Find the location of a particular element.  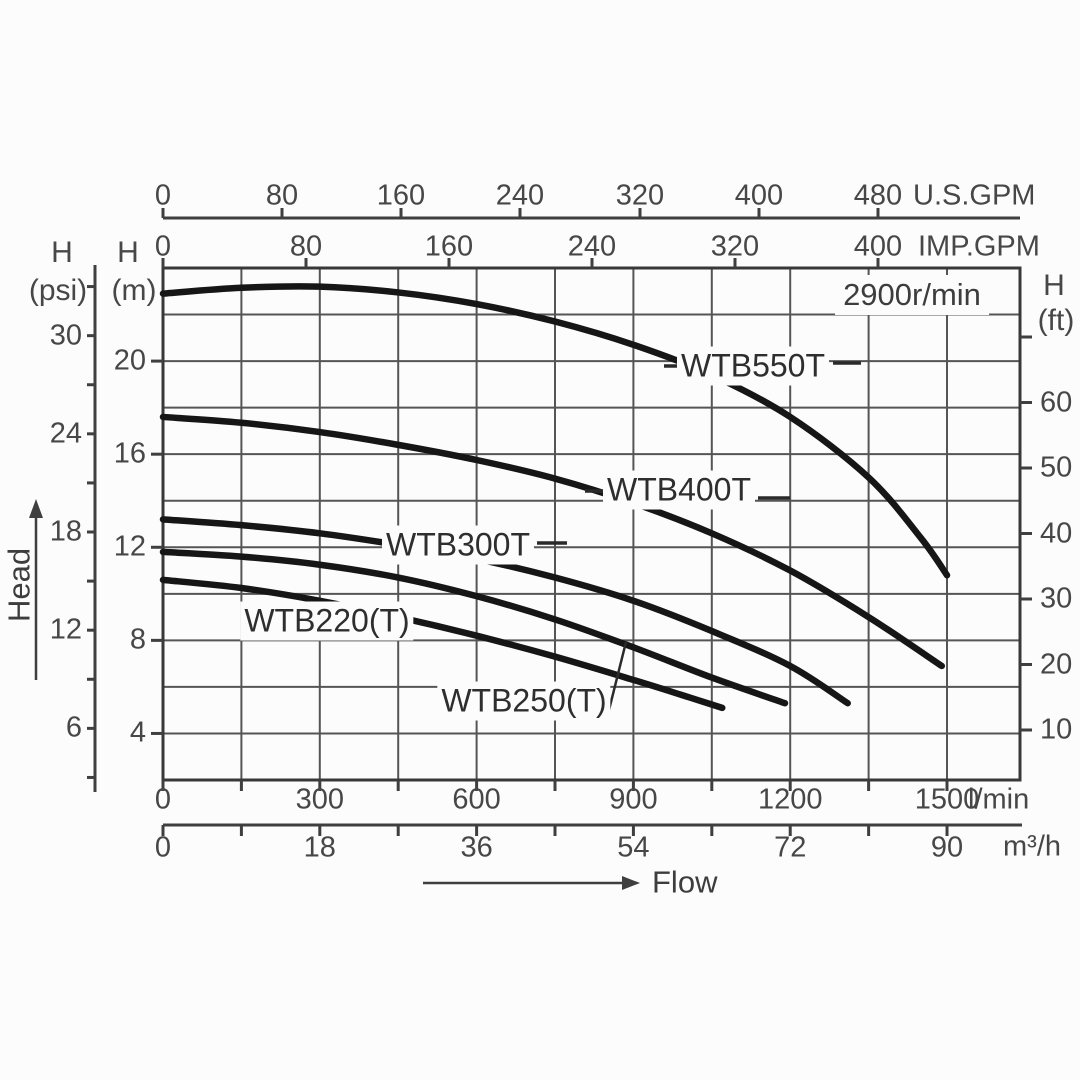

head-m-tick-label-2: 12 is located at coordinates (129, 546).